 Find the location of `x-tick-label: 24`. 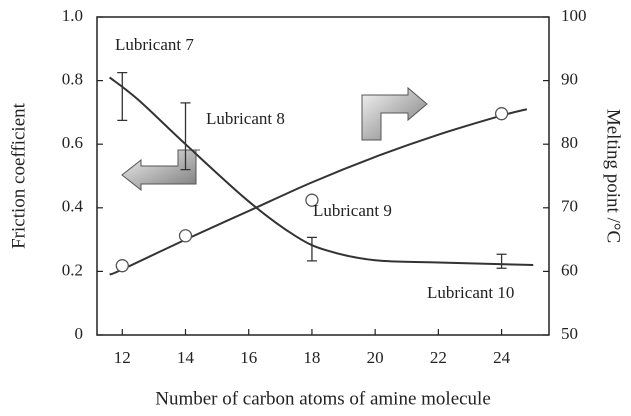

x-tick-label: 24 is located at coordinates (502, 357).